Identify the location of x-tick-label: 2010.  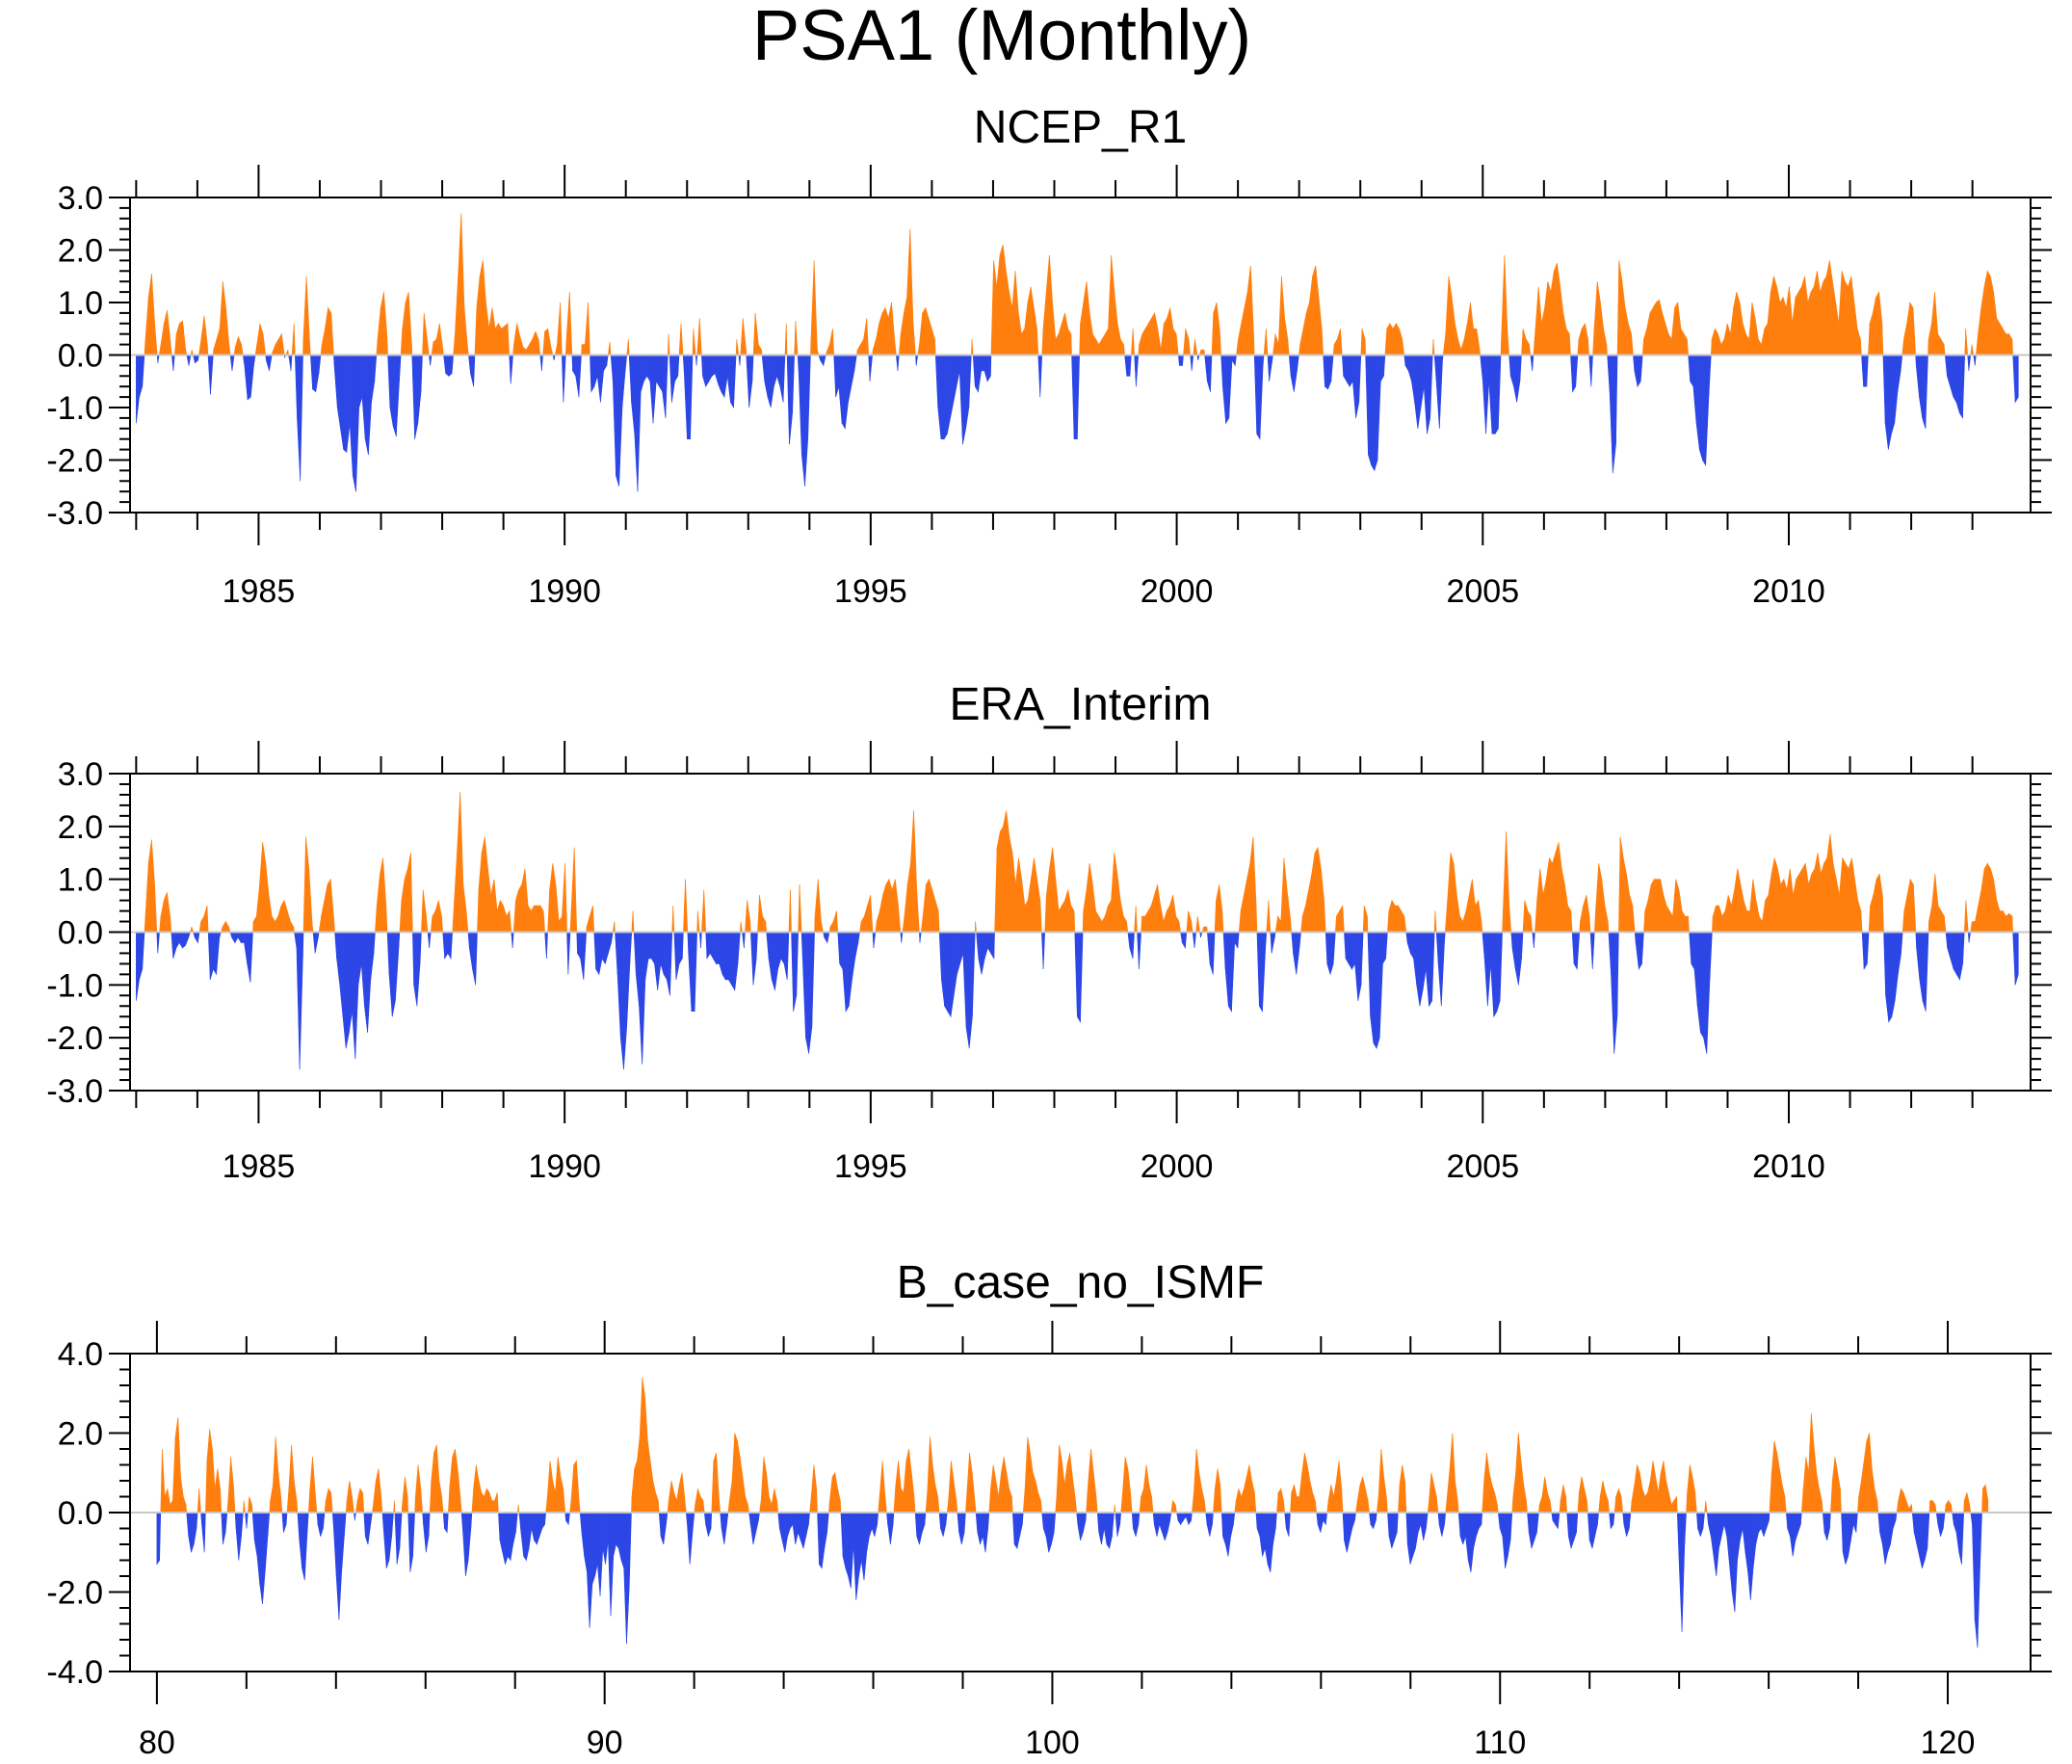
(1789, 1166).